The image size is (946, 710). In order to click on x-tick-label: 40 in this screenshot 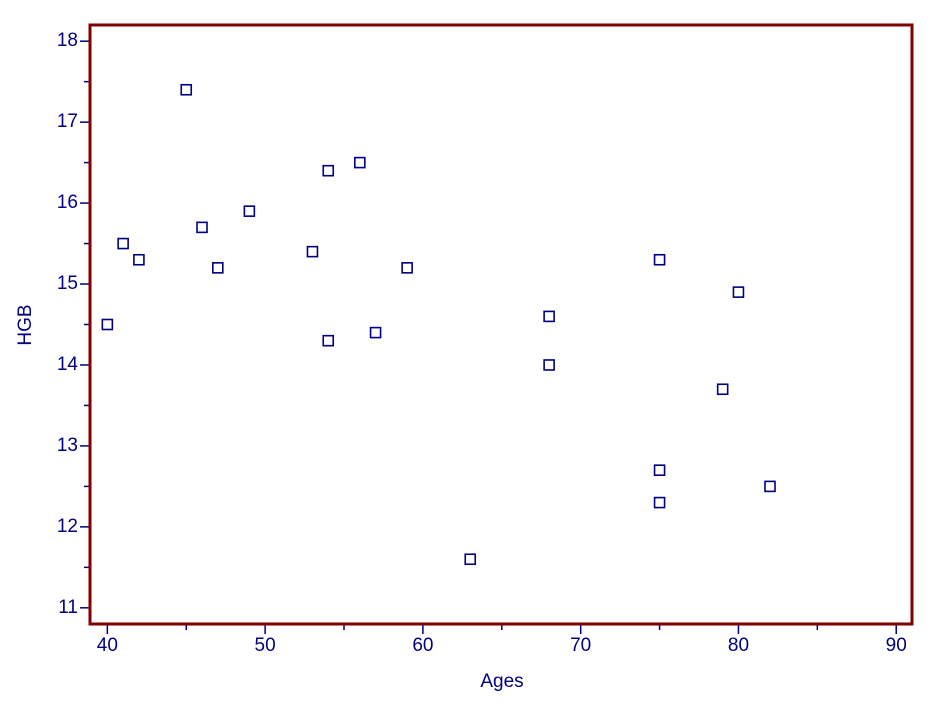, I will do `click(107, 645)`.